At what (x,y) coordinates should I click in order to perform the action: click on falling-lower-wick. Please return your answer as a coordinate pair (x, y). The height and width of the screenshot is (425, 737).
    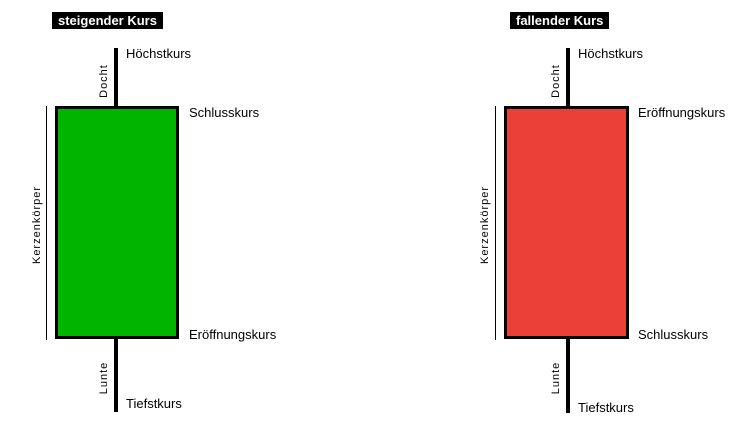
    Looking at the image, I should click on (568, 375).